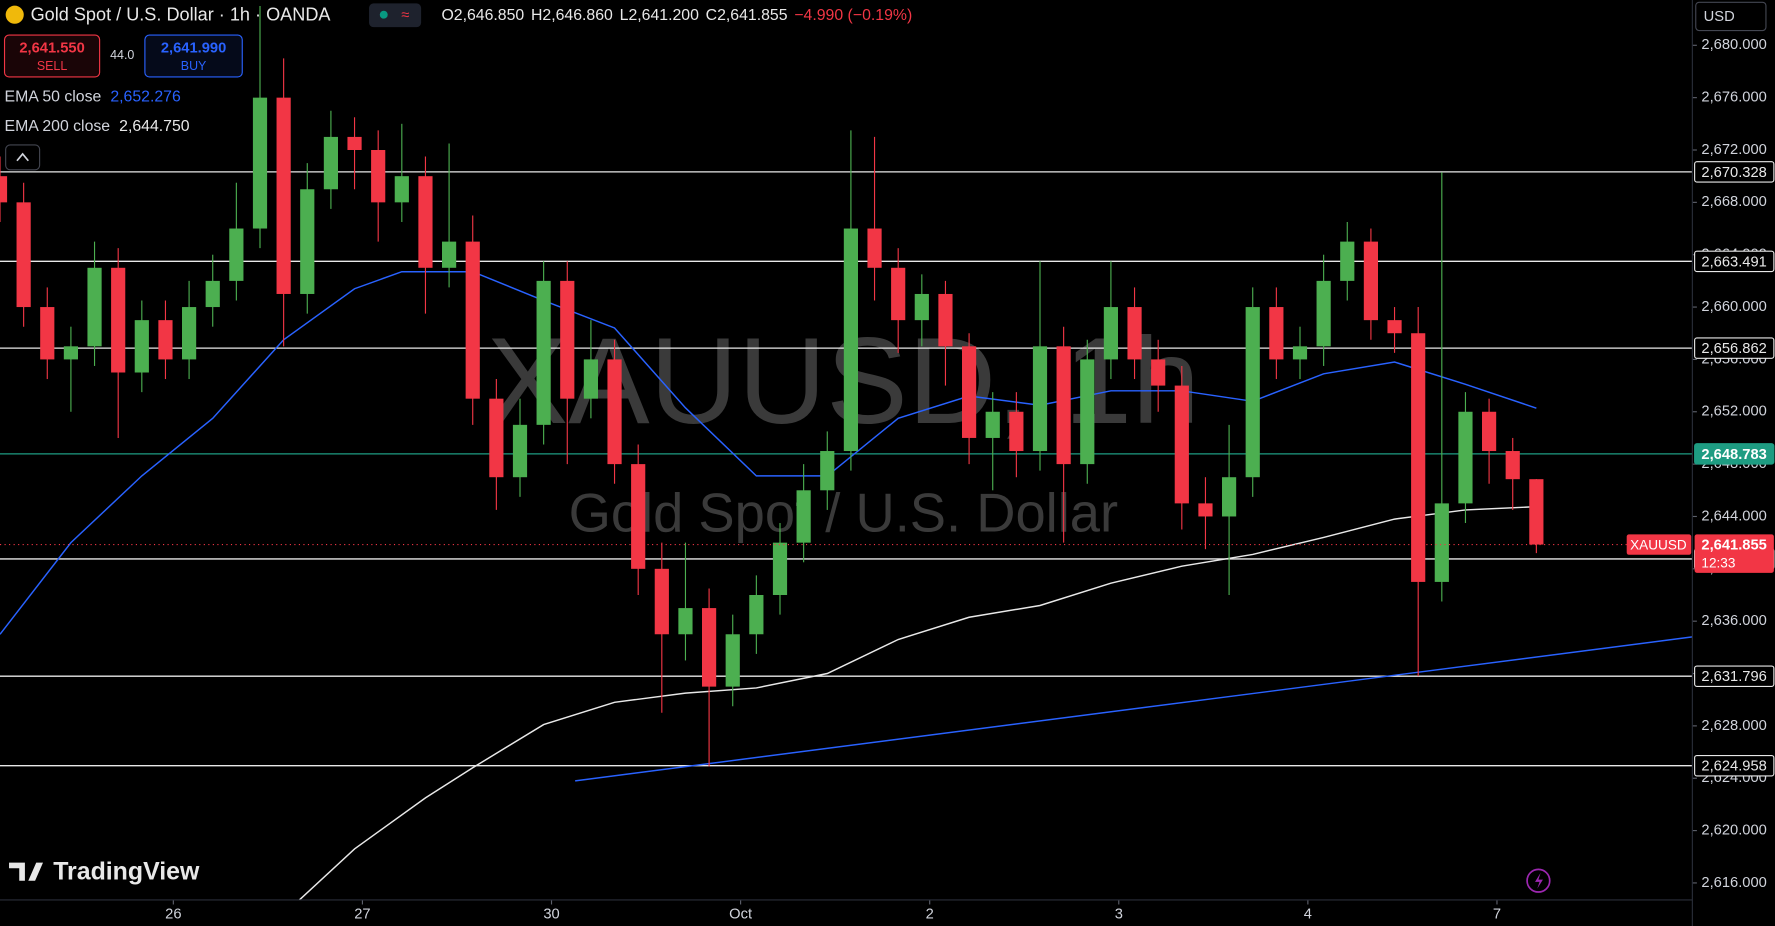 This screenshot has width=1775, height=926. What do you see at coordinates (1719, 17) in the screenshot?
I see `currency: USD` at bounding box center [1719, 17].